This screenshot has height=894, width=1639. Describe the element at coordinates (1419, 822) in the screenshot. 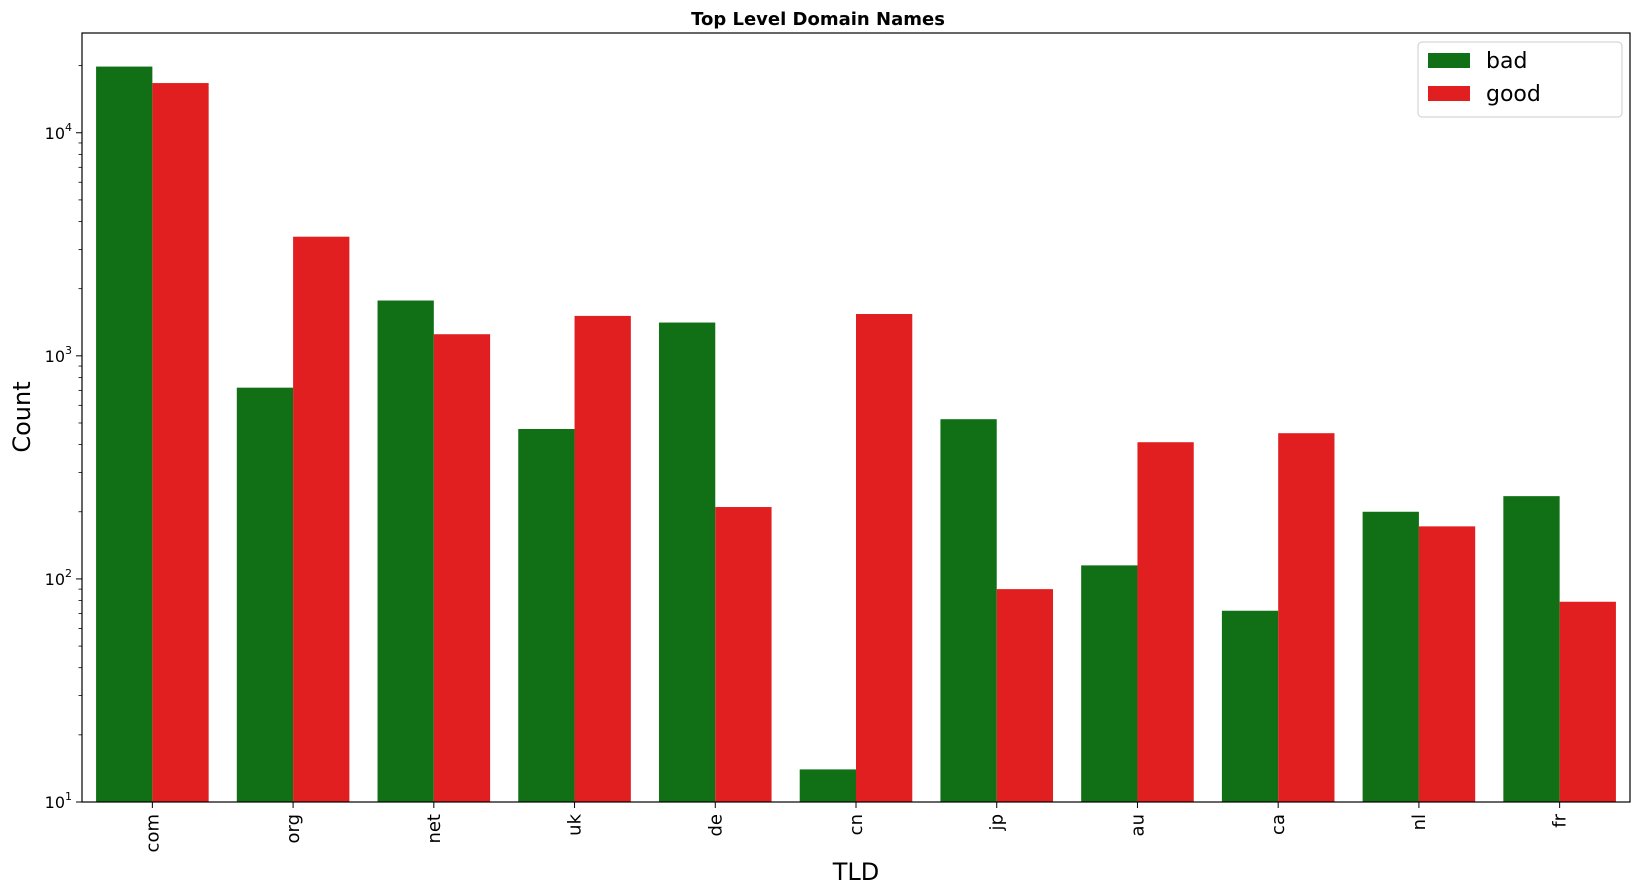

I see `x-tick-label-nl: nl` at that location.